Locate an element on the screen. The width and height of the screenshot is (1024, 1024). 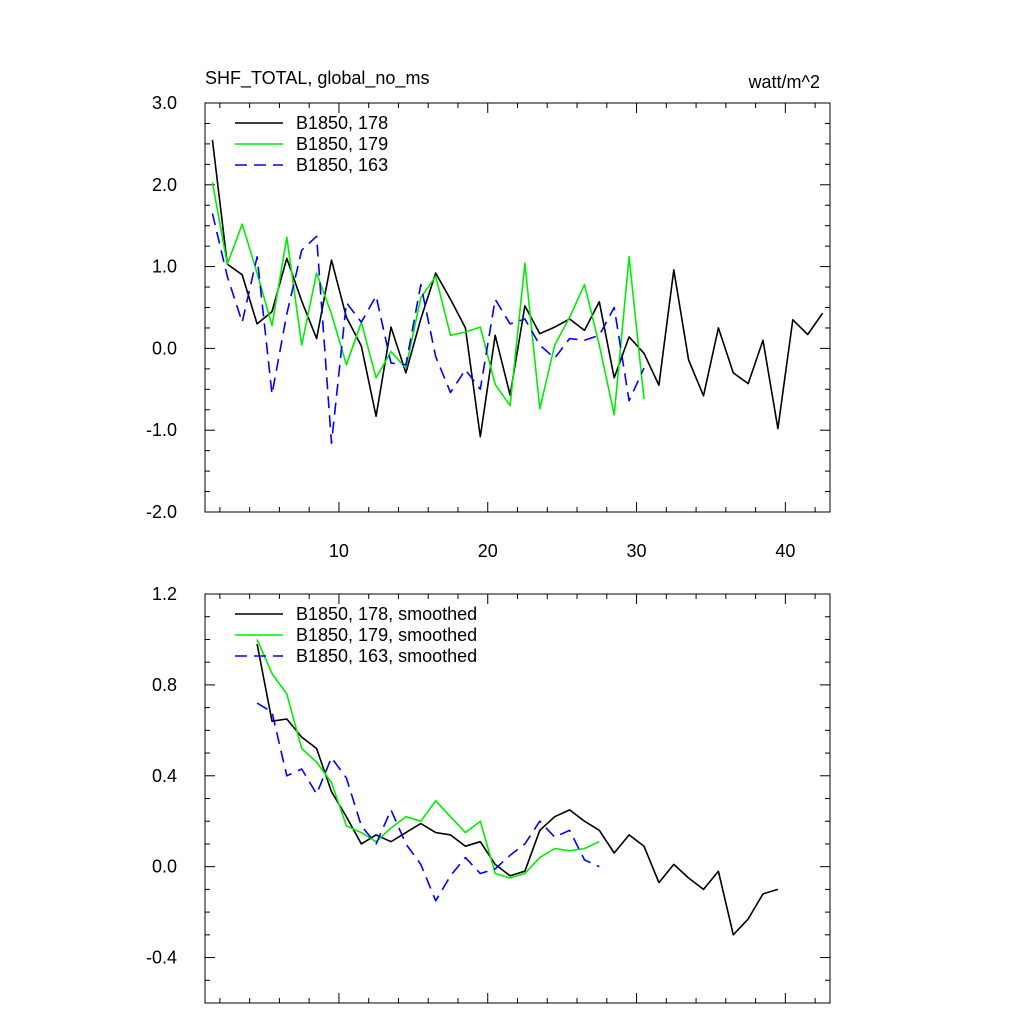
chart-title: SHF_TOTAL, global_no_ms is located at coordinates (317, 78).